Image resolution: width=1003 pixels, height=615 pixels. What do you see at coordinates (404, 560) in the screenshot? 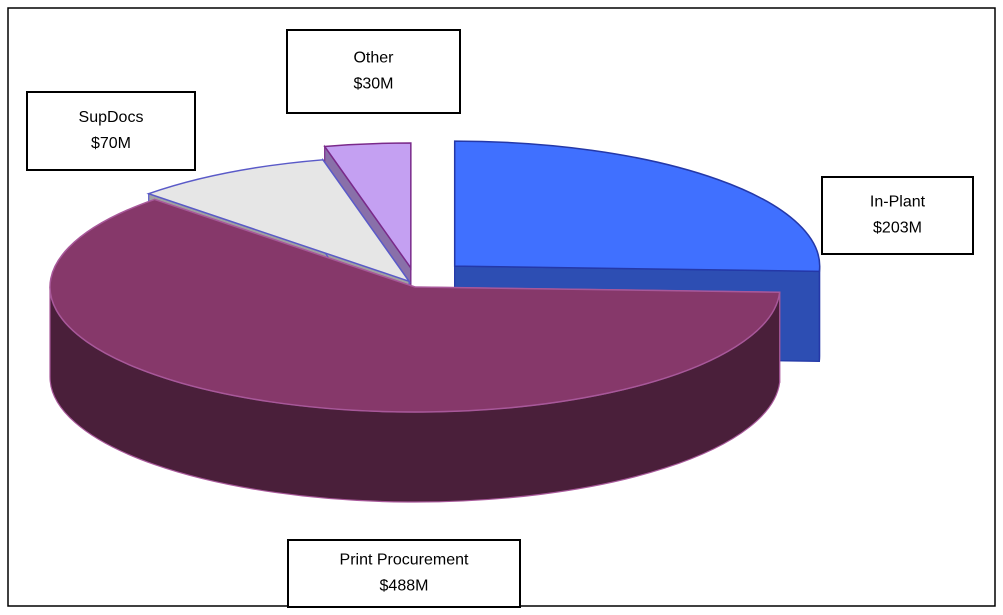
I see `label-name: Print Procurement` at bounding box center [404, 560].